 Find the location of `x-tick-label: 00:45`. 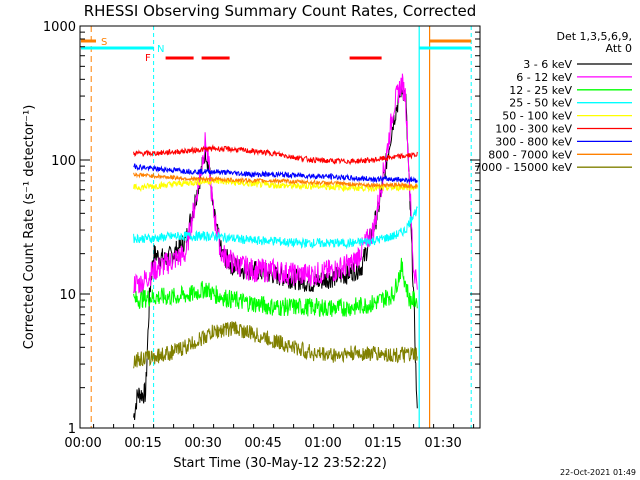

x-tick-label: 00:45 is located at coordinates (262, 443).